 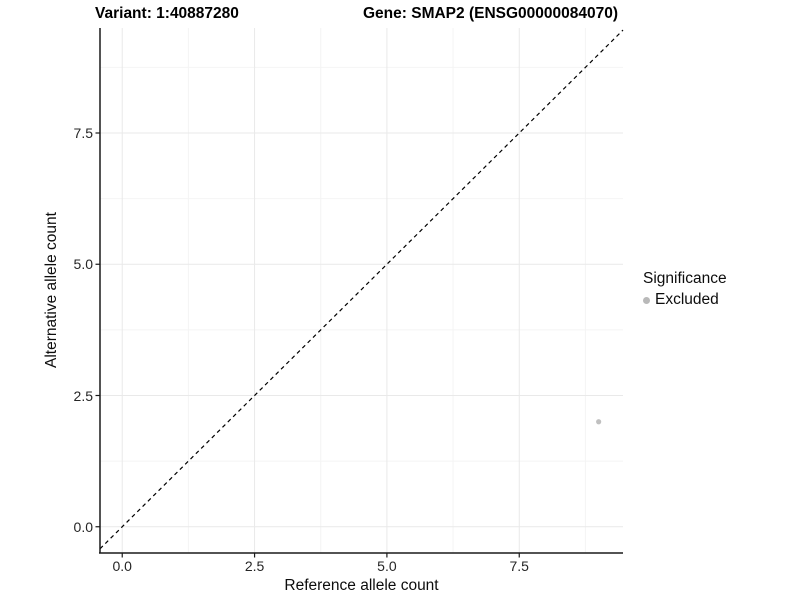 What do you see at coordinates (361, 585) in the screenshot?
I see `x-axis-title: Reference allele count` at bounding box center [361, 585].